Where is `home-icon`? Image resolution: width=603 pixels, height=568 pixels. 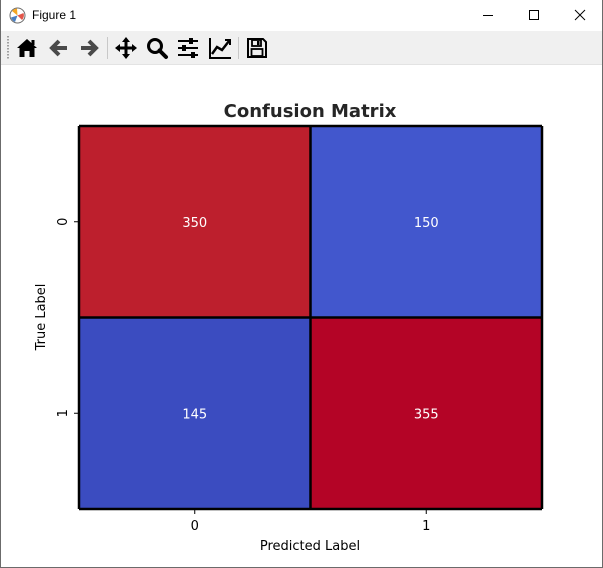
home-icon is located at coordinates (27, 48).